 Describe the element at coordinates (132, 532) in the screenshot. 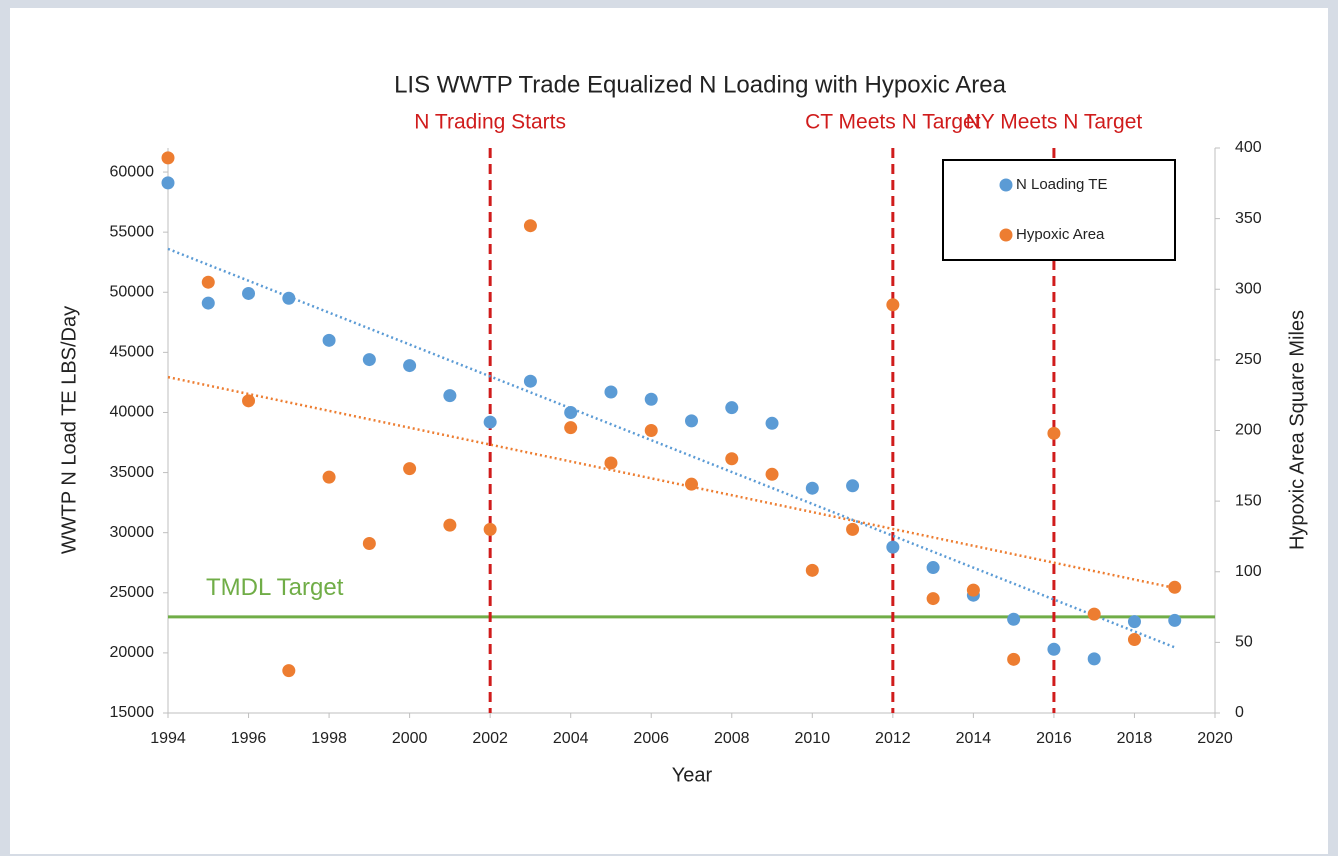

I see `y-tick-label: 30000` at that location.